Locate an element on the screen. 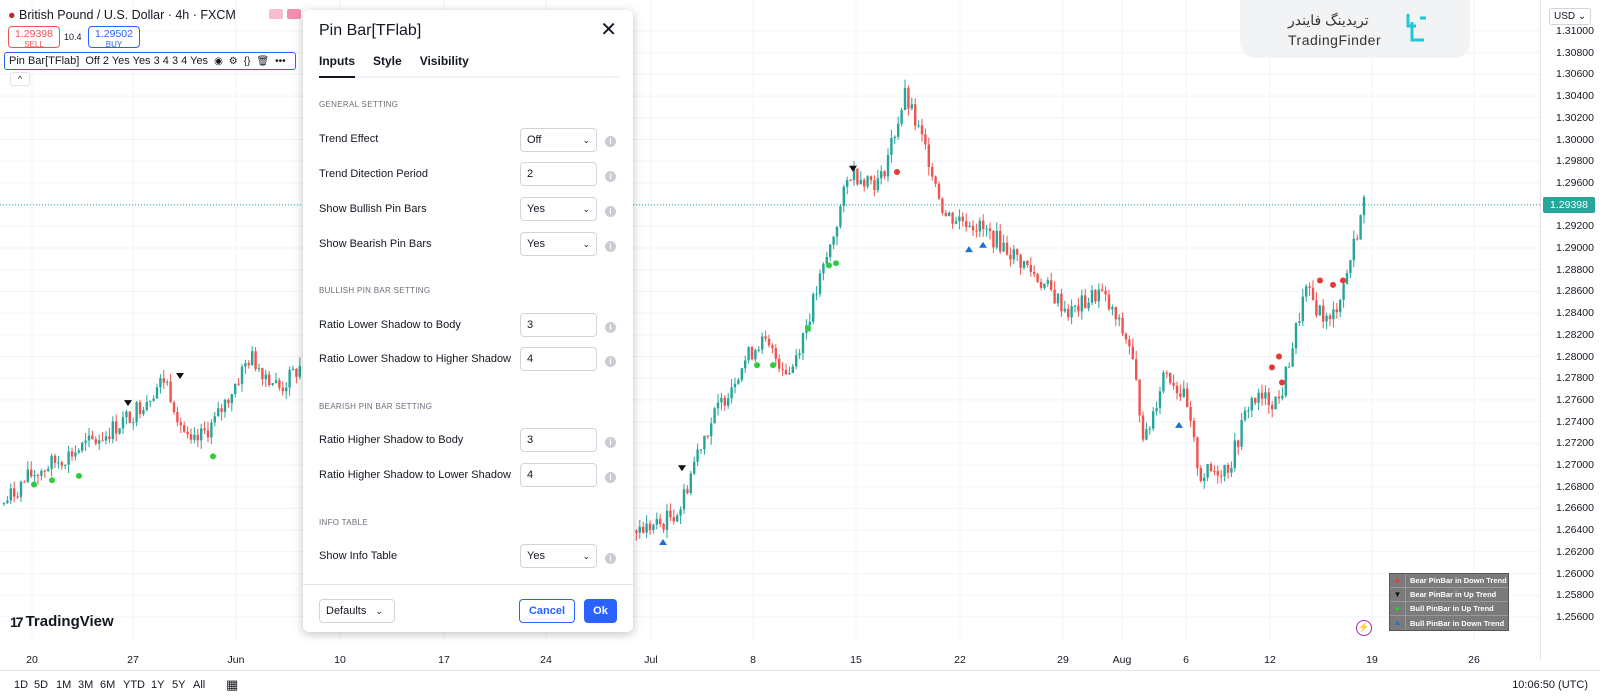 The width and height of the screenshot is (1600, 700). flag-icon: ● is located at coordinates (12, 15).